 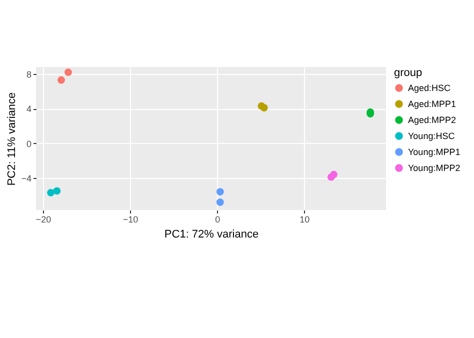 I want to click on legend-label: Aged:HSC, so click(x=430, y=88).